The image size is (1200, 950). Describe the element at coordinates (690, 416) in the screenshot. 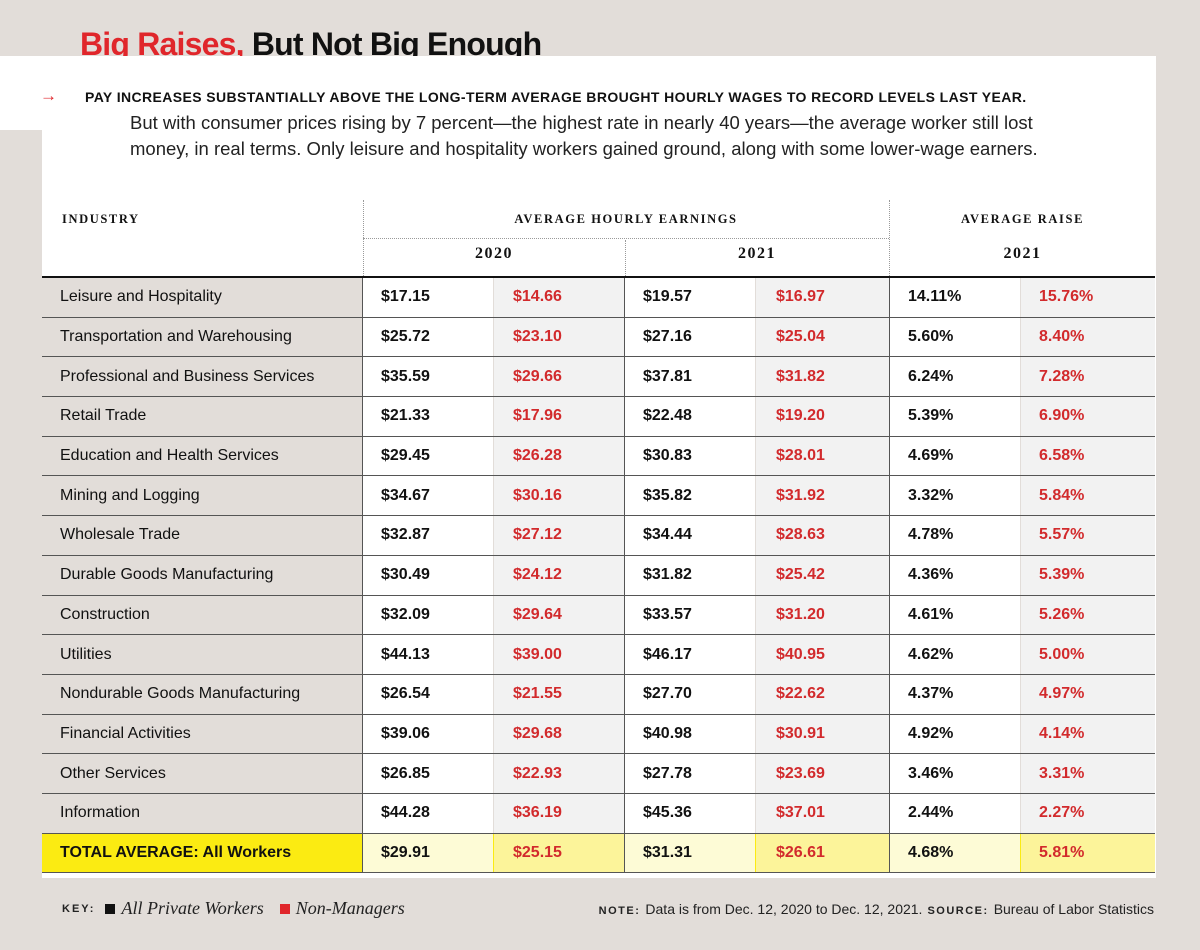

I see `value-all-2021: $22.48` at that location.